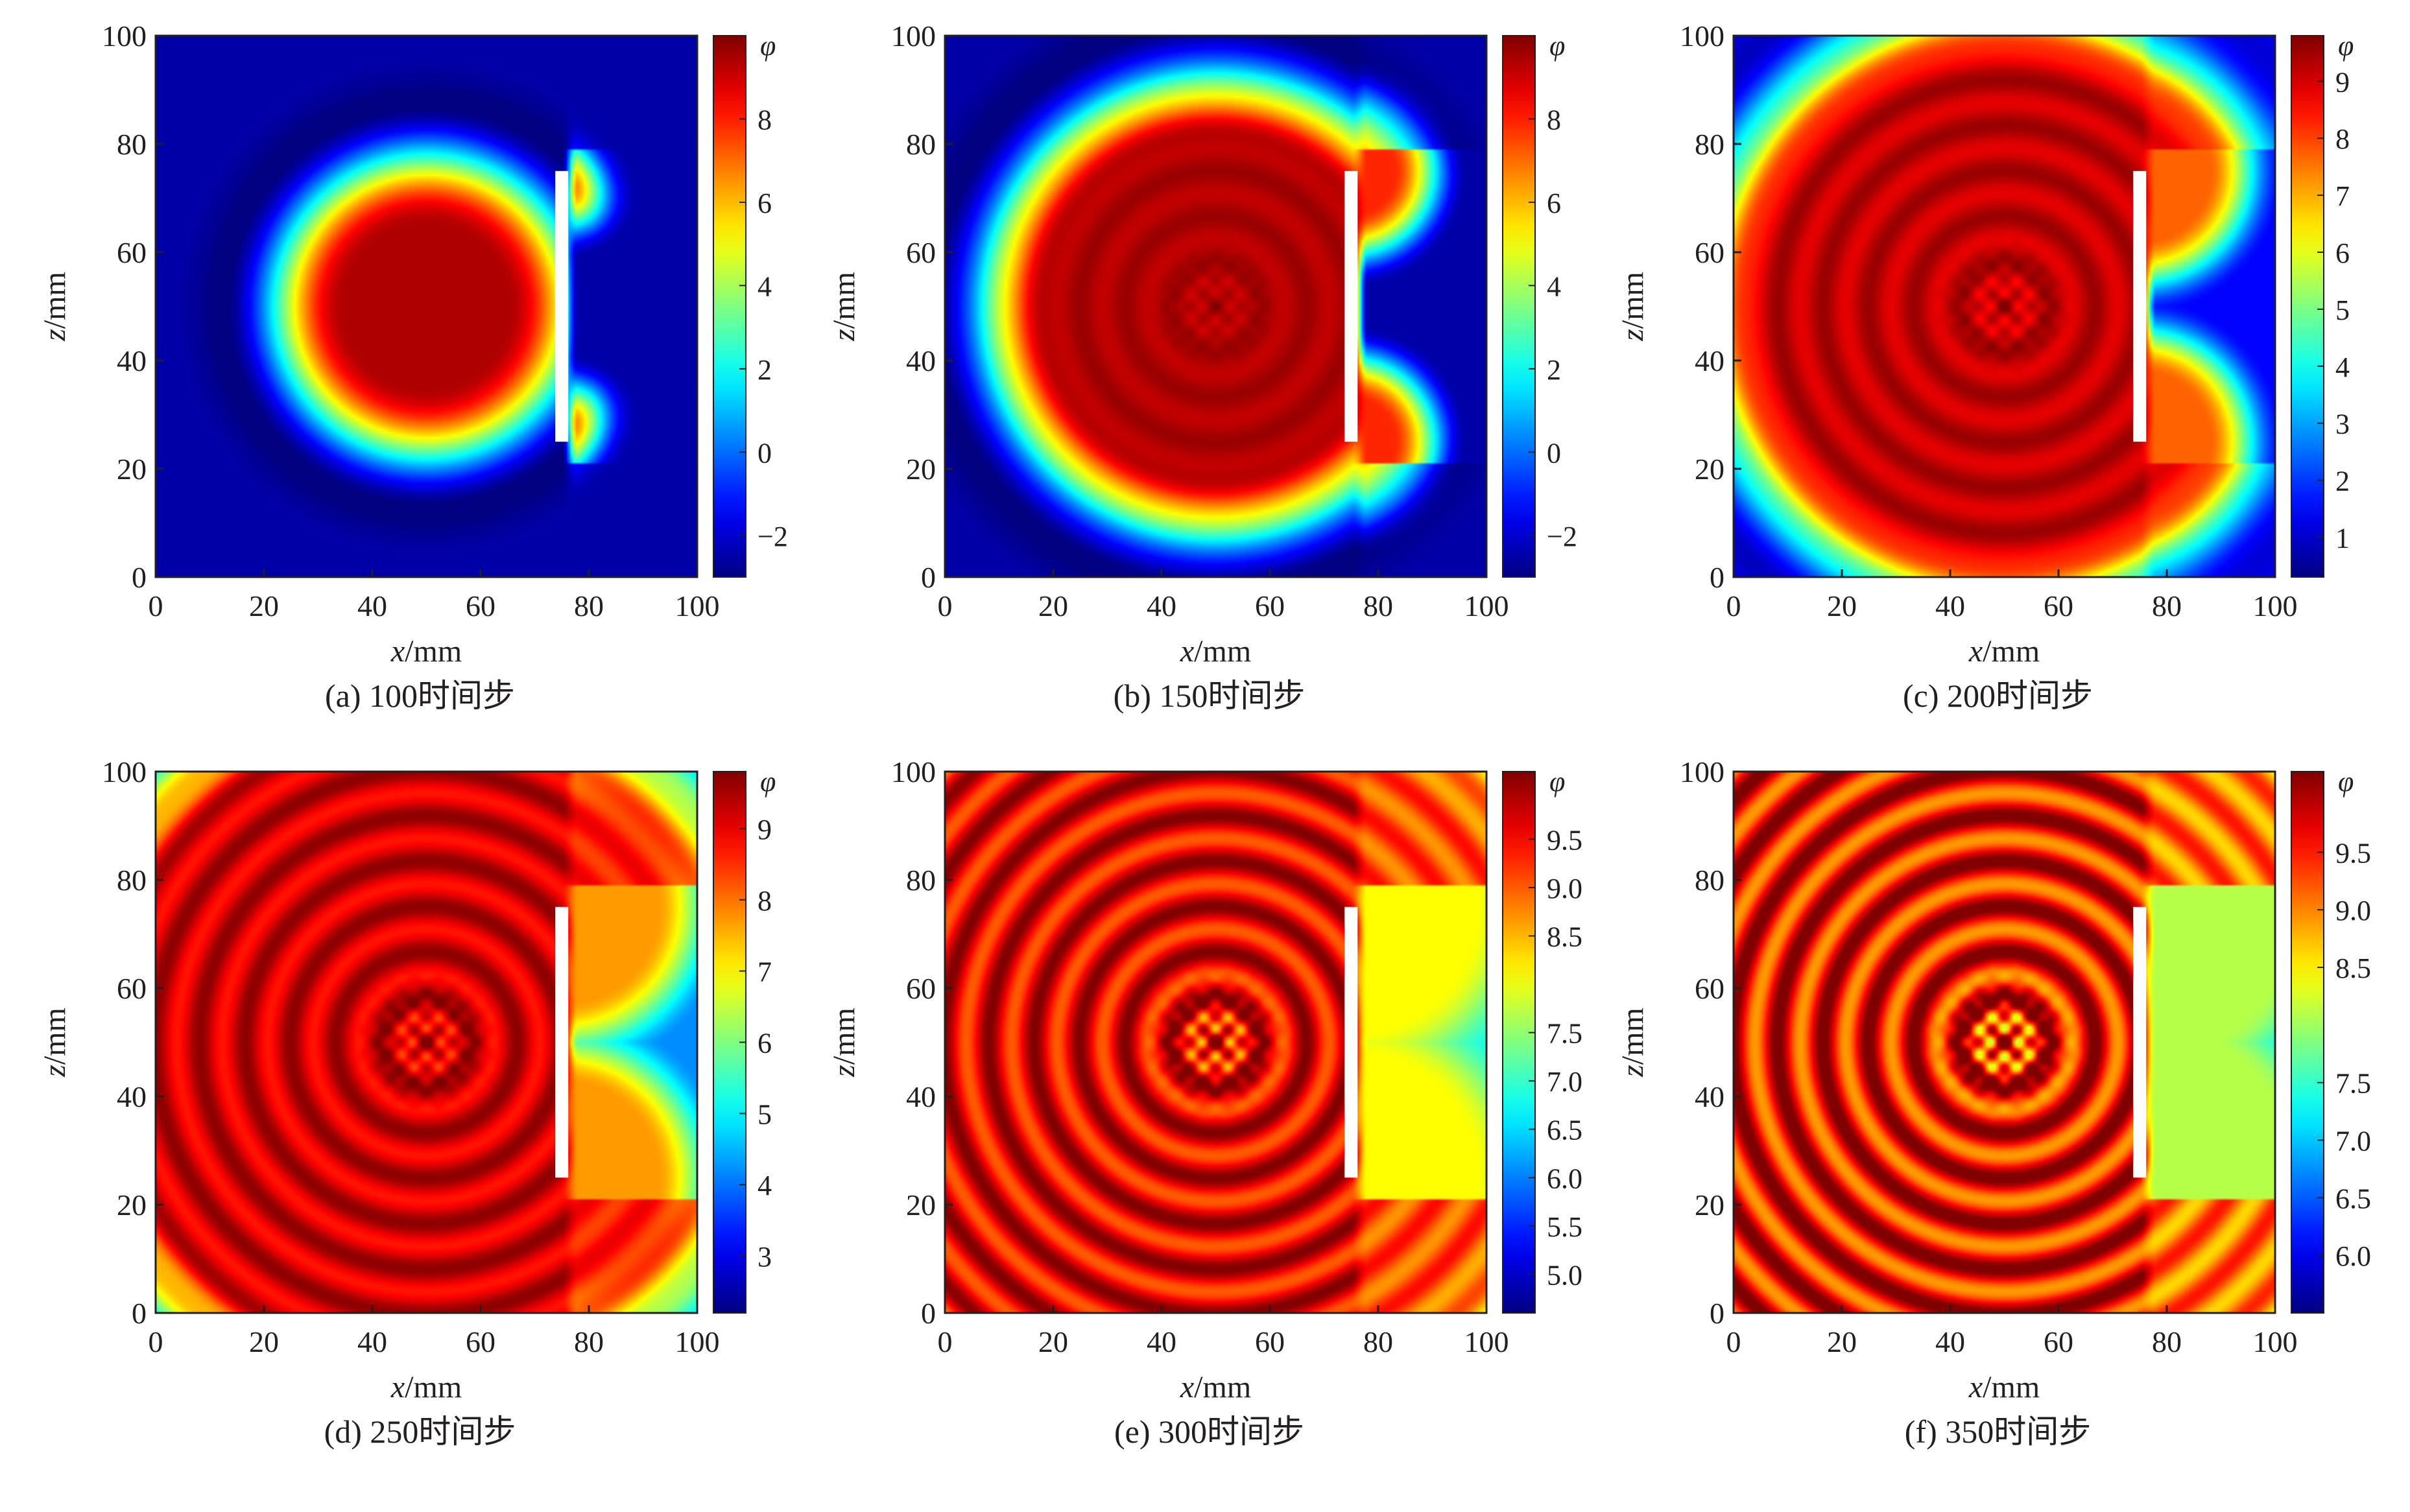 This screenshot has width=2410, height=1512. What do you see at coordinates (1565, 1227) in the screenshot?
I see `colorbar-tick-label: 5.5` at bounding box center [1565, 1227].